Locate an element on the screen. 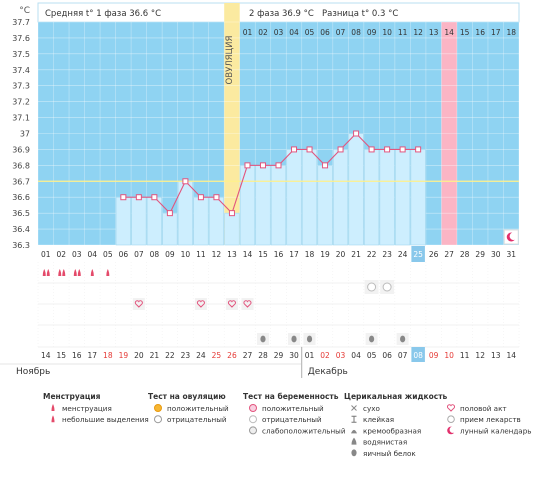  today-date-marker is located at coordinates (418, 354).